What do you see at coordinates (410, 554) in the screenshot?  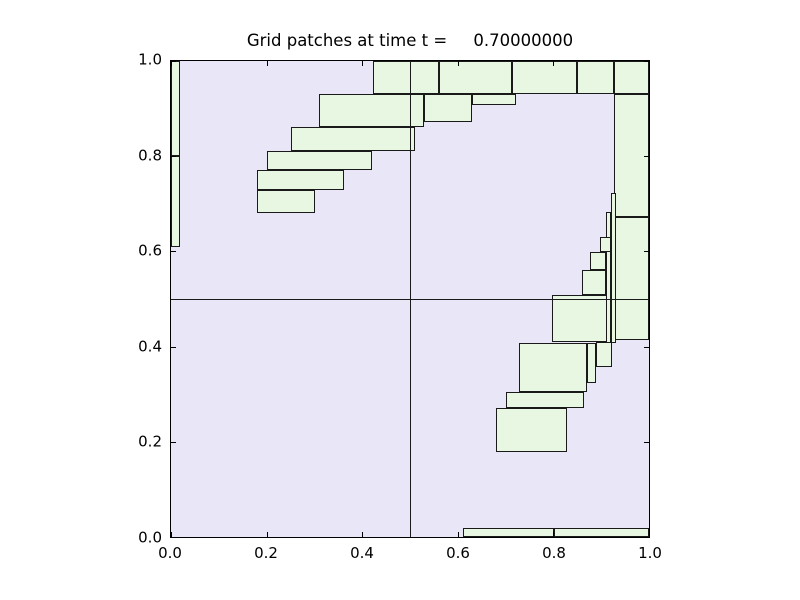 I see `x-axis-tick-labels: 0.0 0.2 0.4 0.6 0.8 1.0` at bounding box center [410, 554].